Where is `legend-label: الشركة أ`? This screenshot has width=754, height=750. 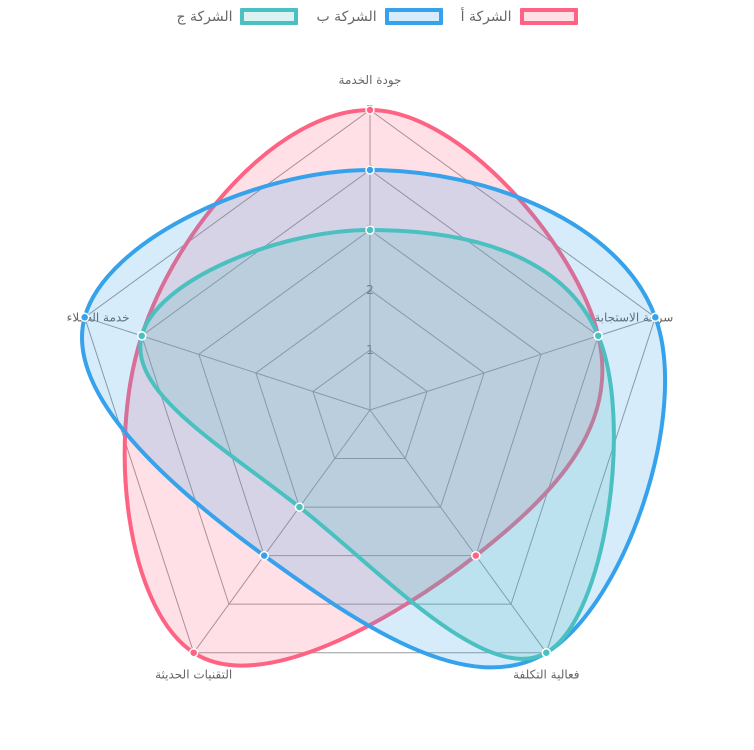
legend-label: الشركة أ is located at coordinates (486, 16).